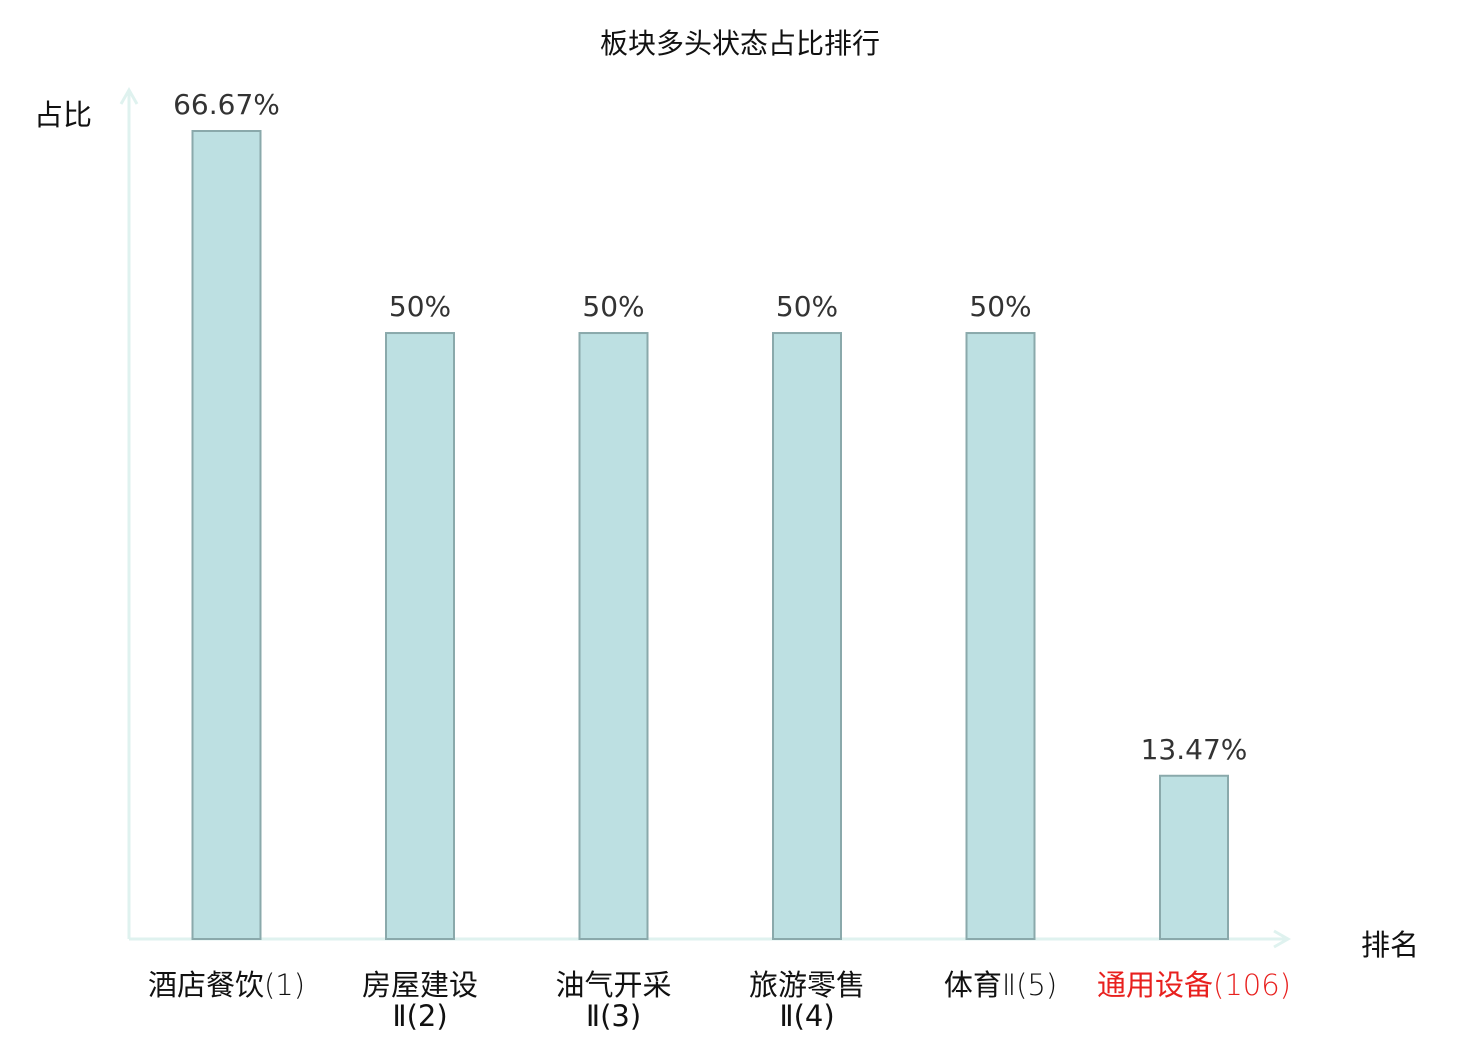 This screenshot has height=1040, width=1480. I want to click on x-tick-rank: (1), so click(284, 985).